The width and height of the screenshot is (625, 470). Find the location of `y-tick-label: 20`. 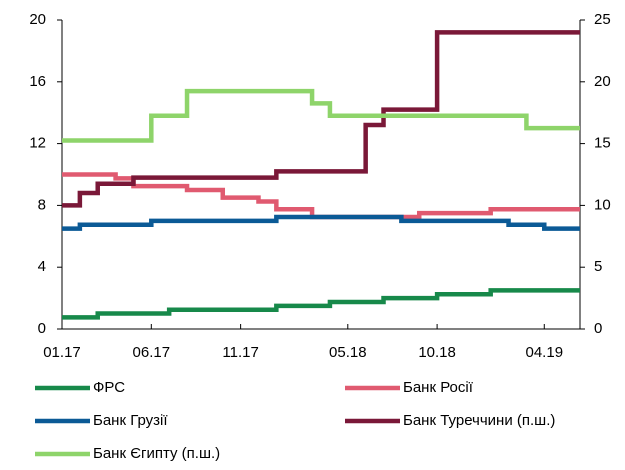

y-tick-label: 20 is located at coordinates (37, 19).